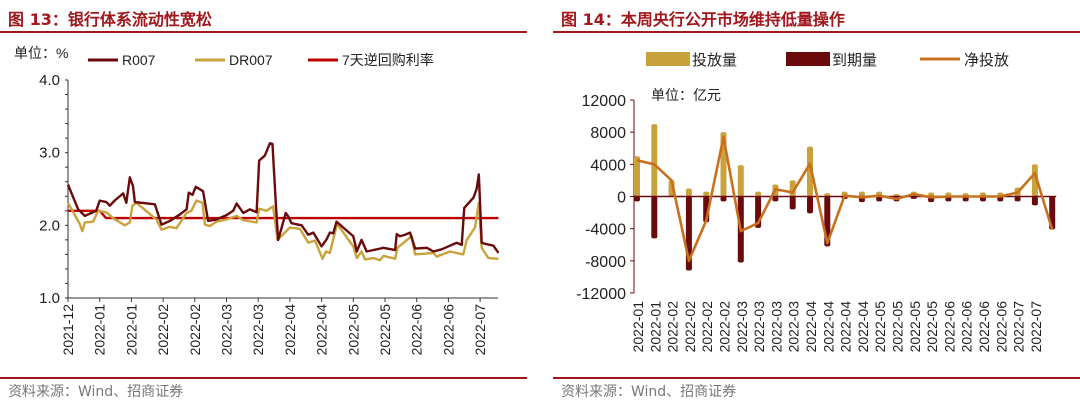 Image resolution: width=1080 pixels, height=401 pixels. I want to click on y-tick-label: 8000, so click(608, 133).